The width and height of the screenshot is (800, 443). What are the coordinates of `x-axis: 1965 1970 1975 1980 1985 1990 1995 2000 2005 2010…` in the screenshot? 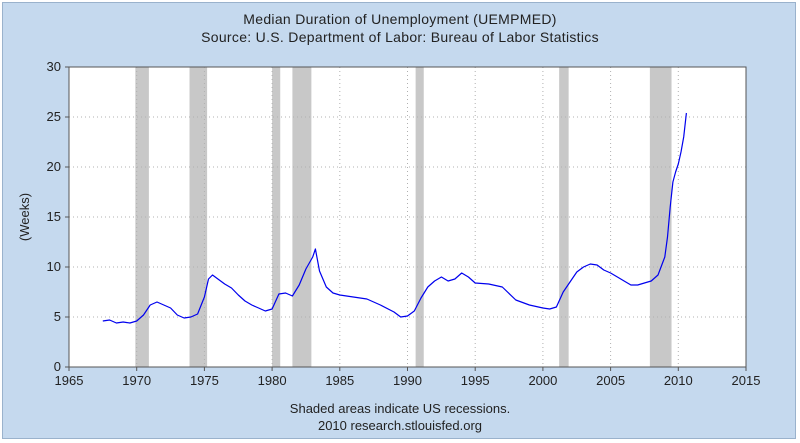 It's located at (408, 377).